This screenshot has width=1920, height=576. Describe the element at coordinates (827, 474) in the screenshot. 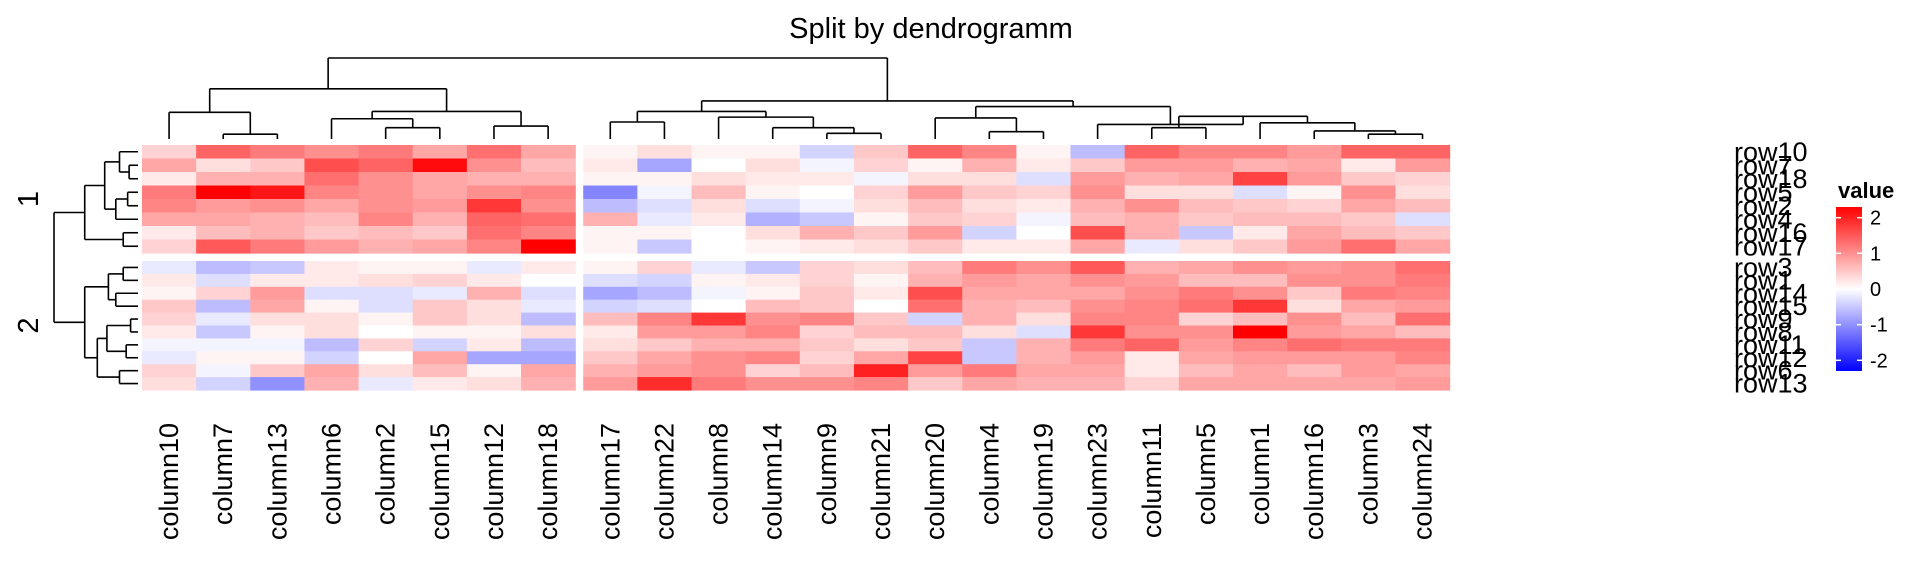

I see `column-label: column9` at that location.